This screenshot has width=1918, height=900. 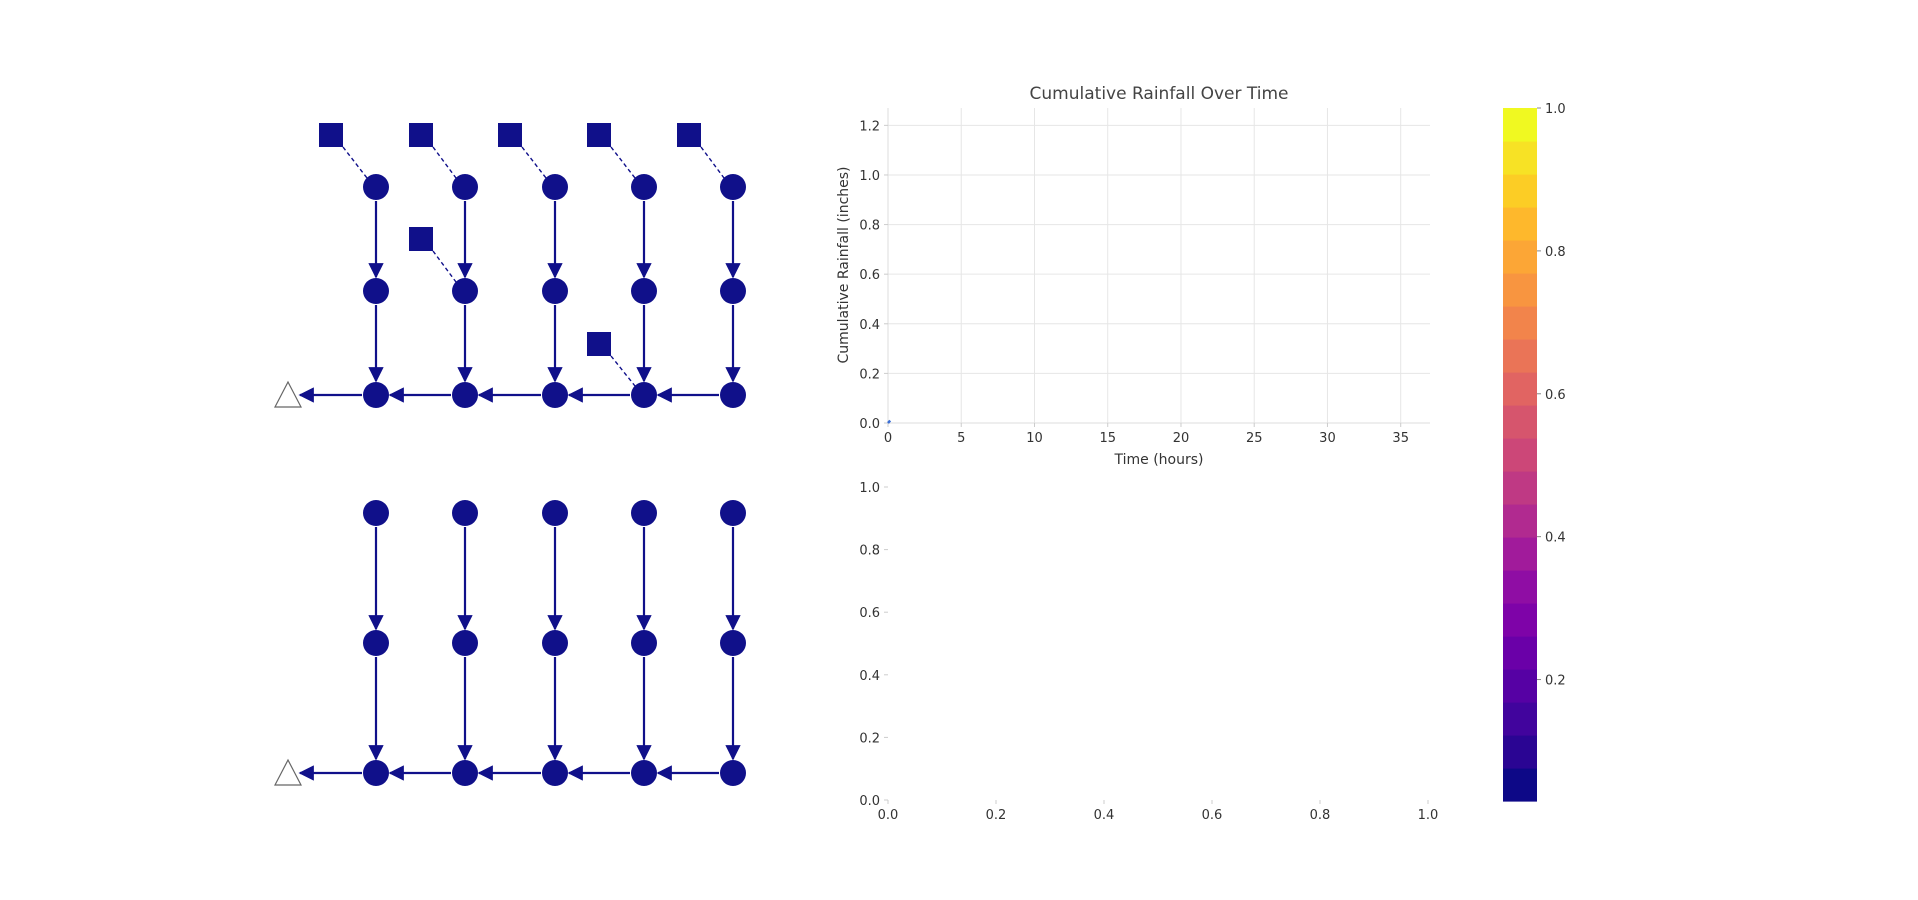 What do you see at coordinates (1158, 266) in the screenshot?
I see `chart1-gridlines` at bounding box center [1158, 266].